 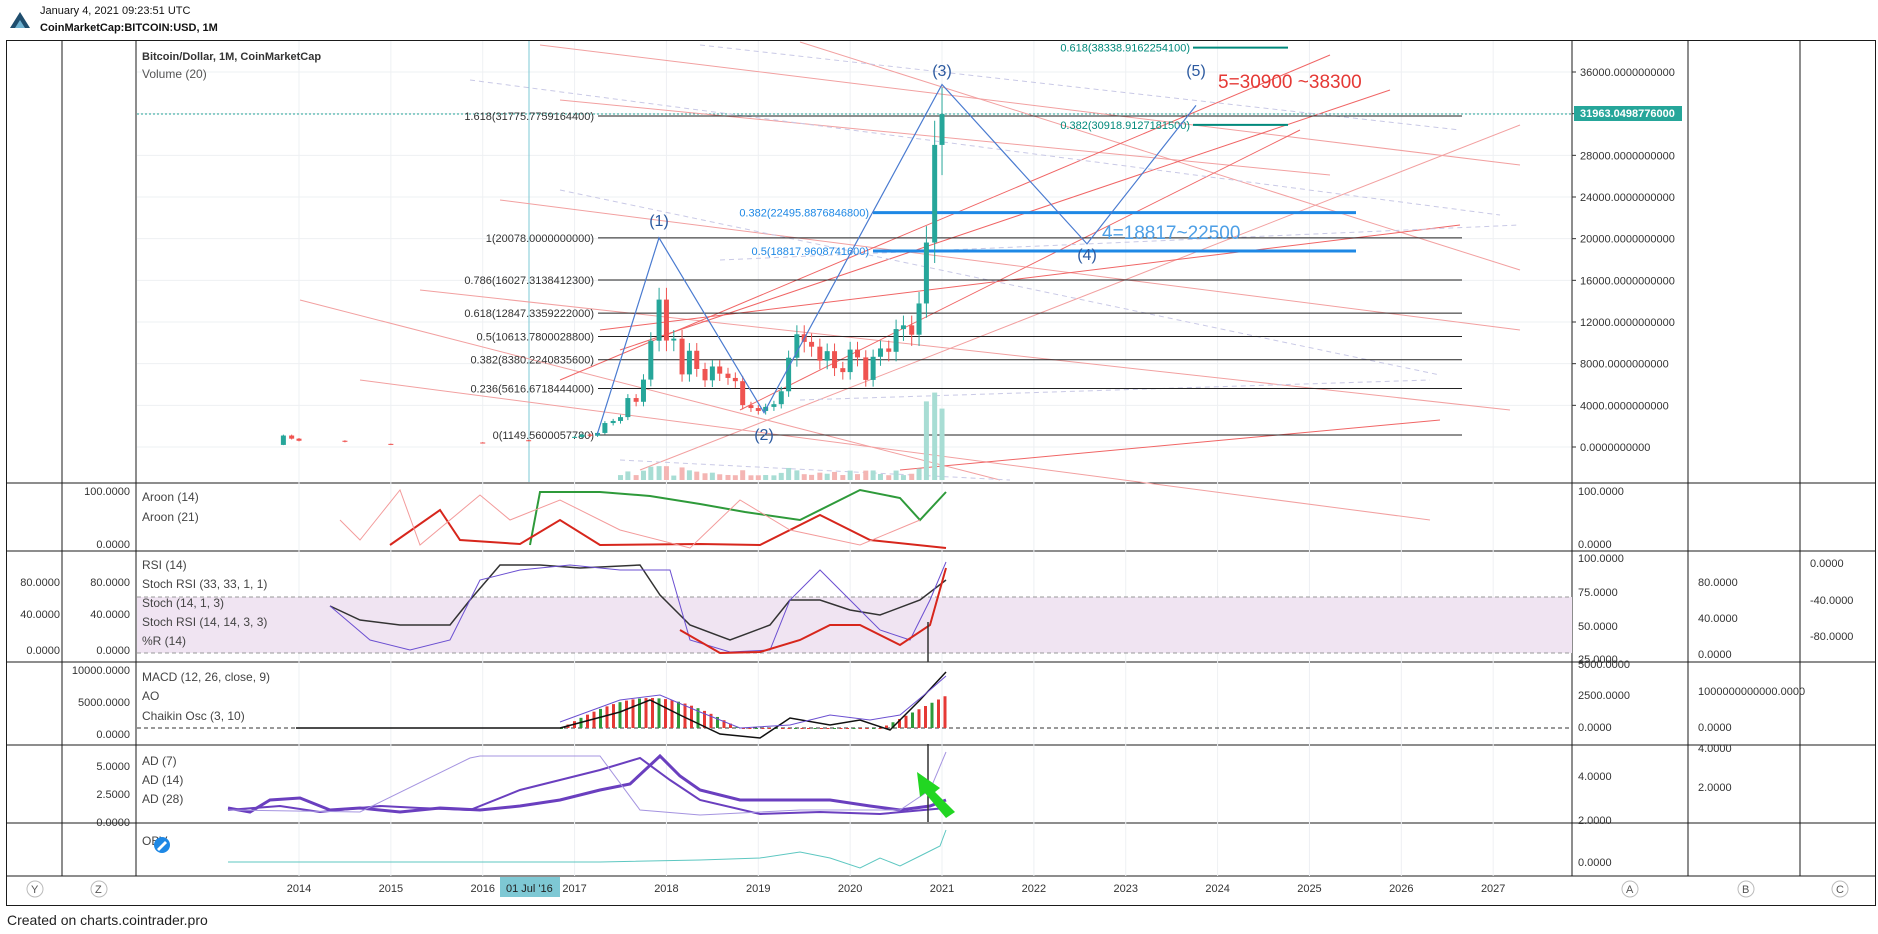 What do you see at coordinates (1601, 492) in the screenshot?
I see `aroon-right-axis: 100.0000` at bounding box center [1601, 492].